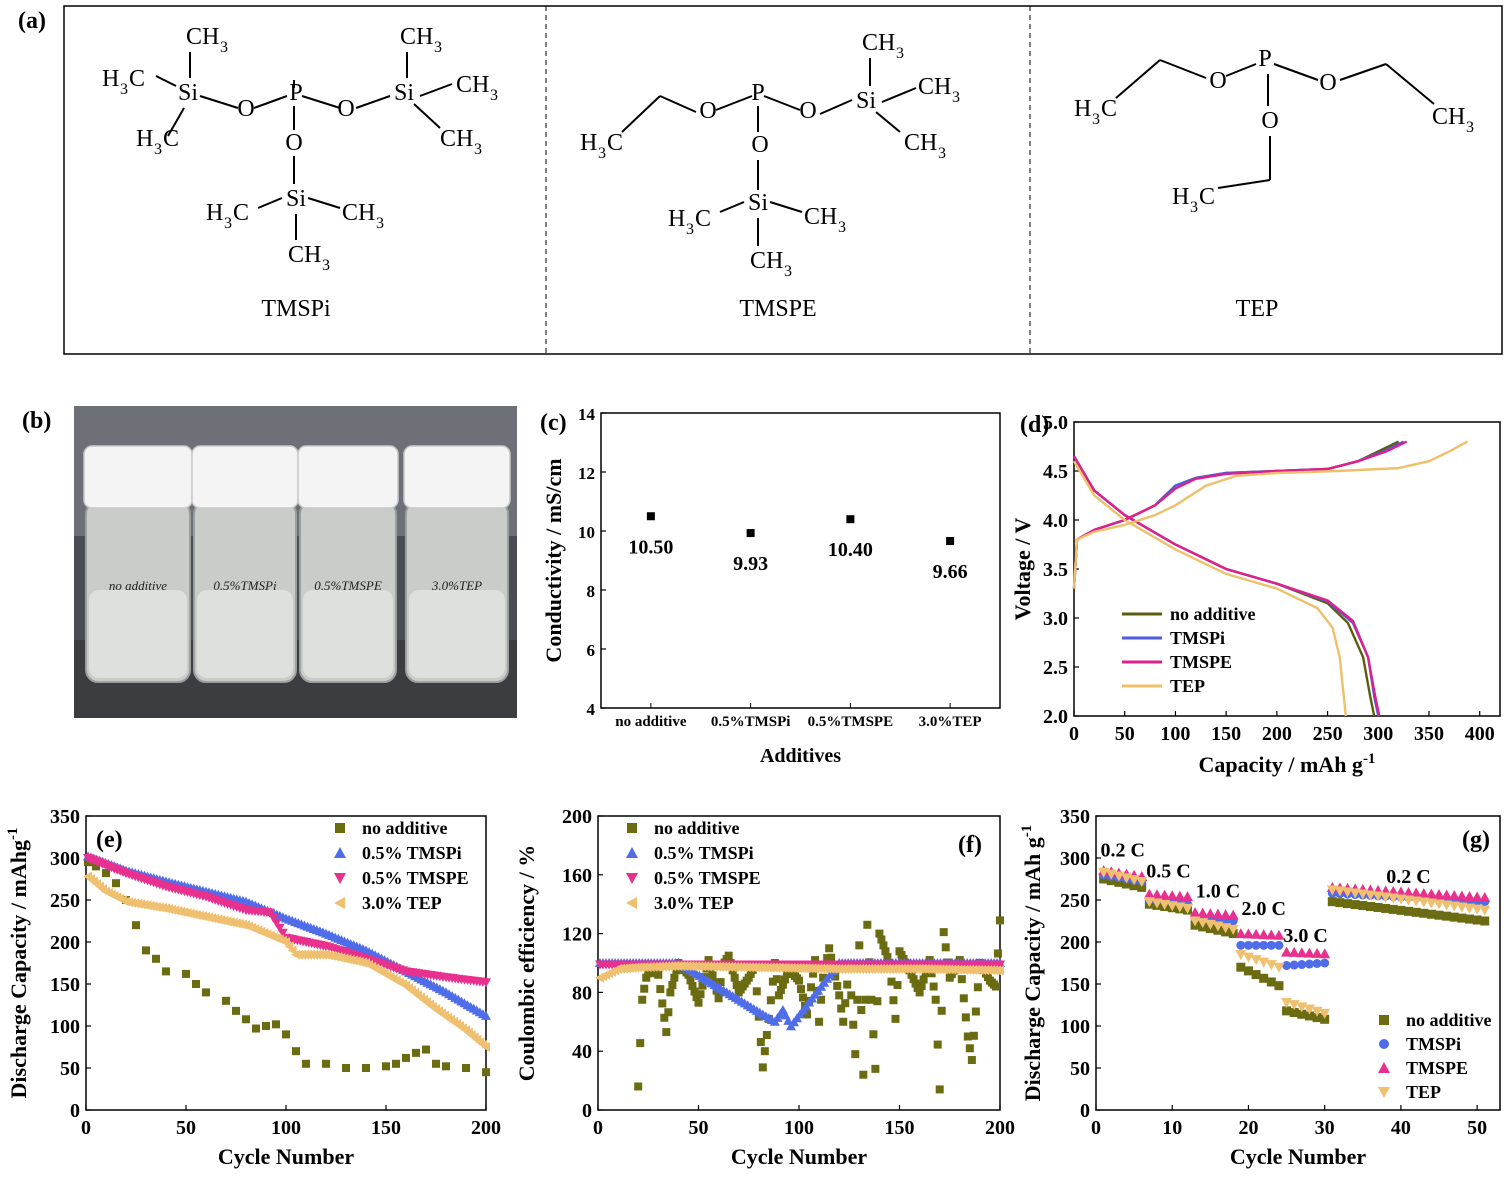 The height and width of the screenshot is (1181, 1507). What do you see at coordinates (577, 935) in the screenshot?
I see `y-tick-label: 120` at bounding box center [577, 935].